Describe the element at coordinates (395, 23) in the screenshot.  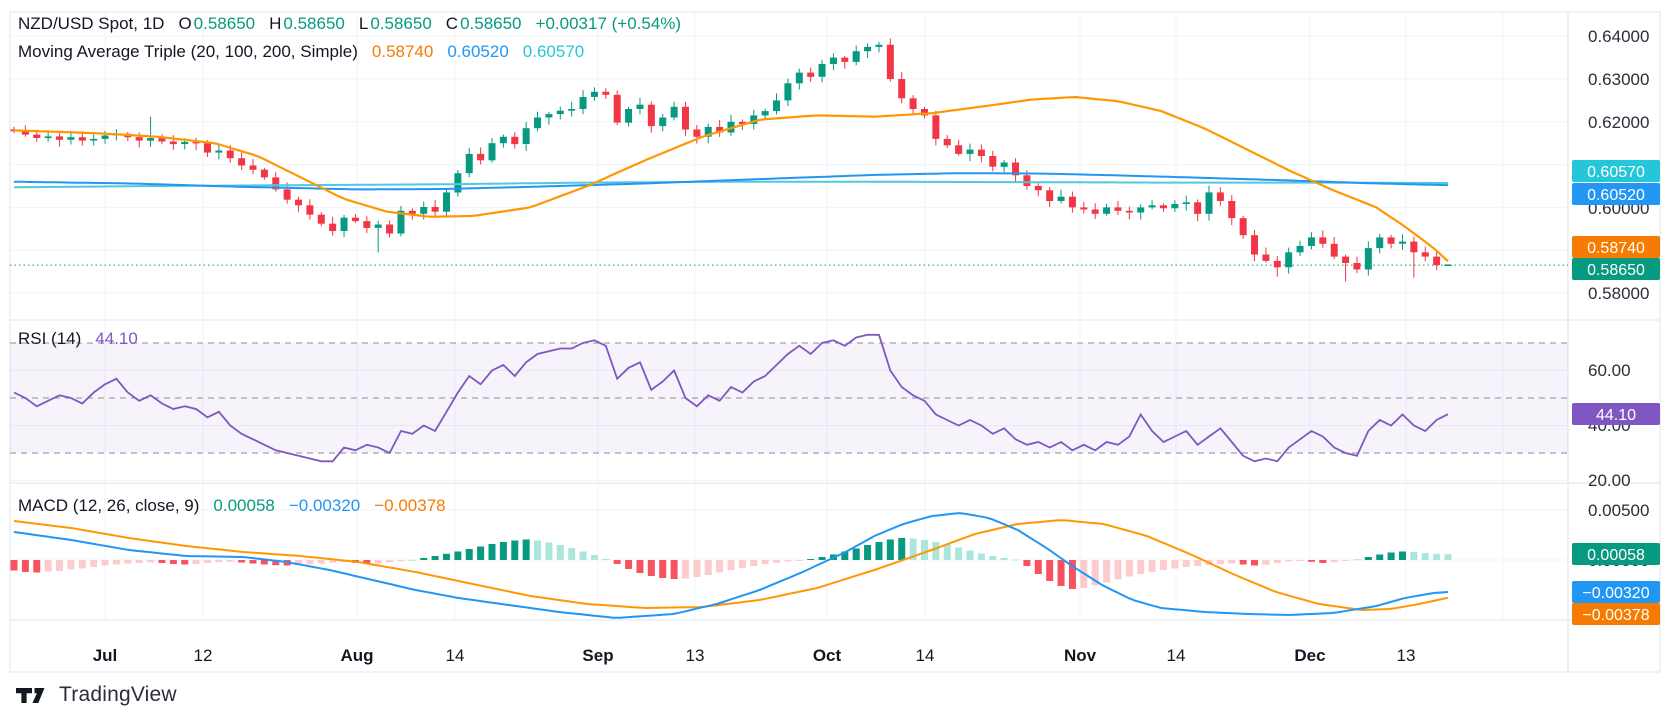
I see `ohlc-low: L 0.58650` at that location.